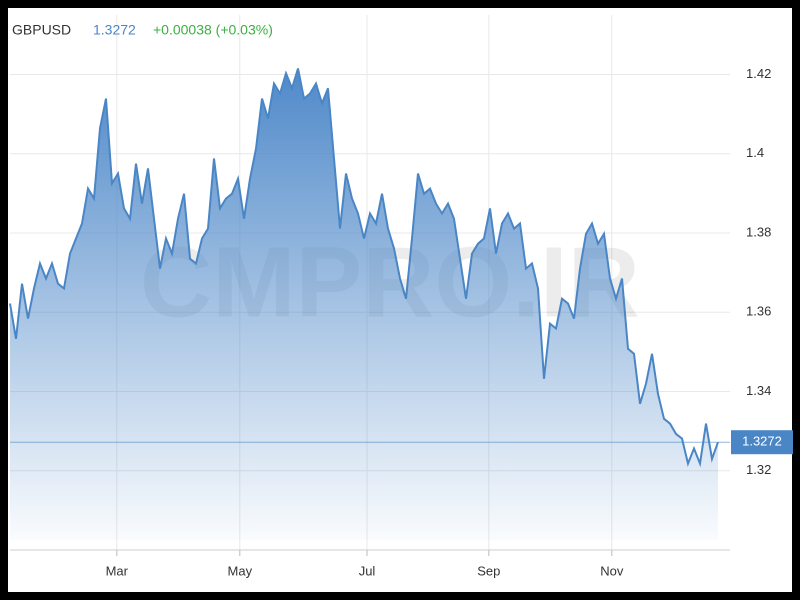  I want to click on x-tick-label: Mar, so click(117, 570).